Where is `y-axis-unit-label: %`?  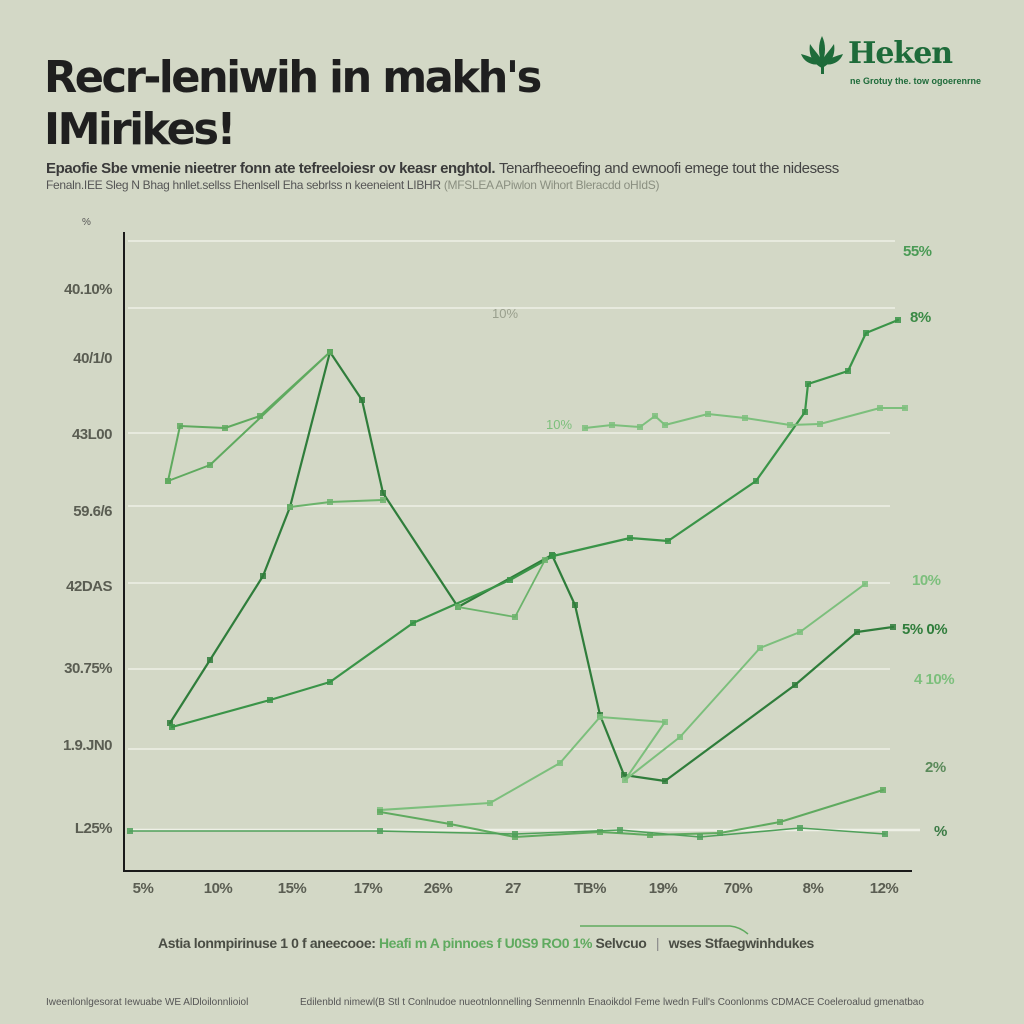
y-axis-unit-label: % is located at coordinates (86, 222).